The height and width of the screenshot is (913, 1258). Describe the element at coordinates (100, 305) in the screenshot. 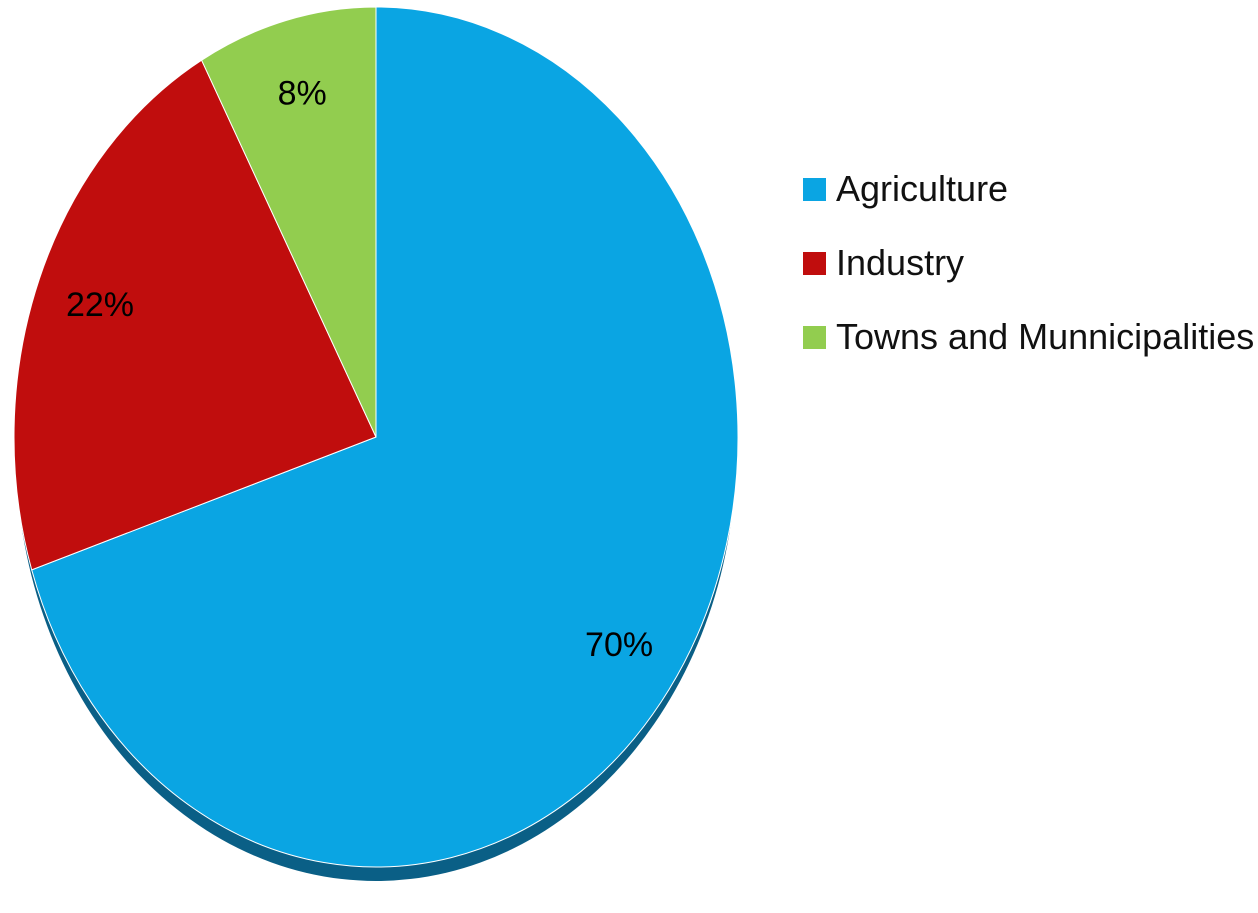

I see `data-label-industry: 22%` at that location.